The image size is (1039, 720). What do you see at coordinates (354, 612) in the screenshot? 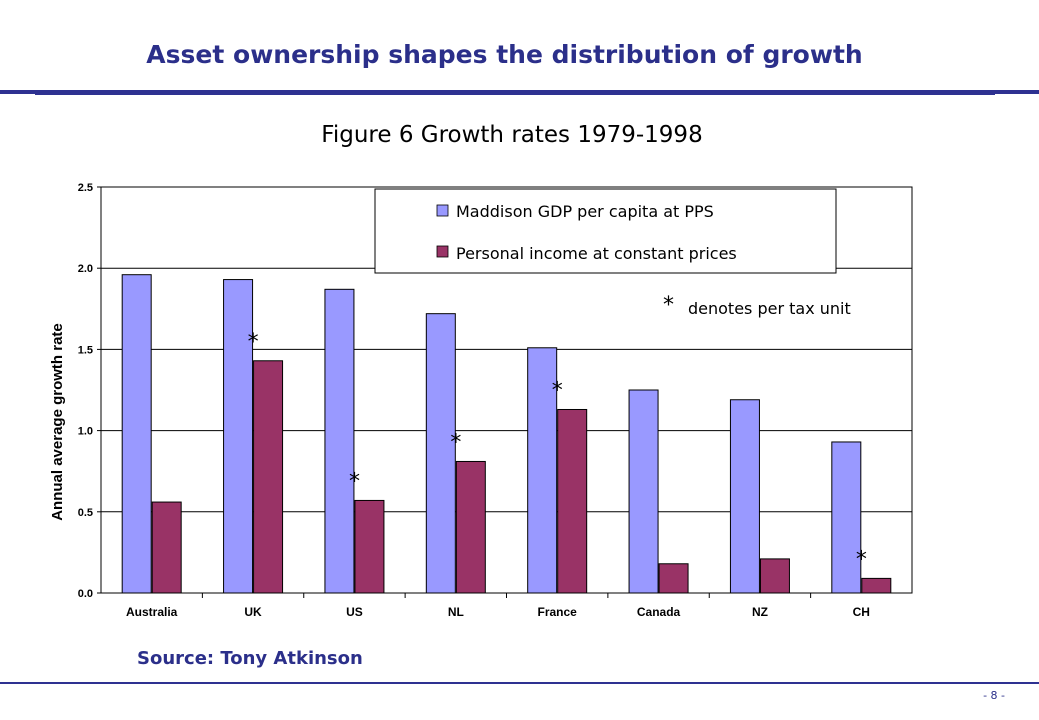
I see `x-tick-label: US` at bounding box center [354, 612].